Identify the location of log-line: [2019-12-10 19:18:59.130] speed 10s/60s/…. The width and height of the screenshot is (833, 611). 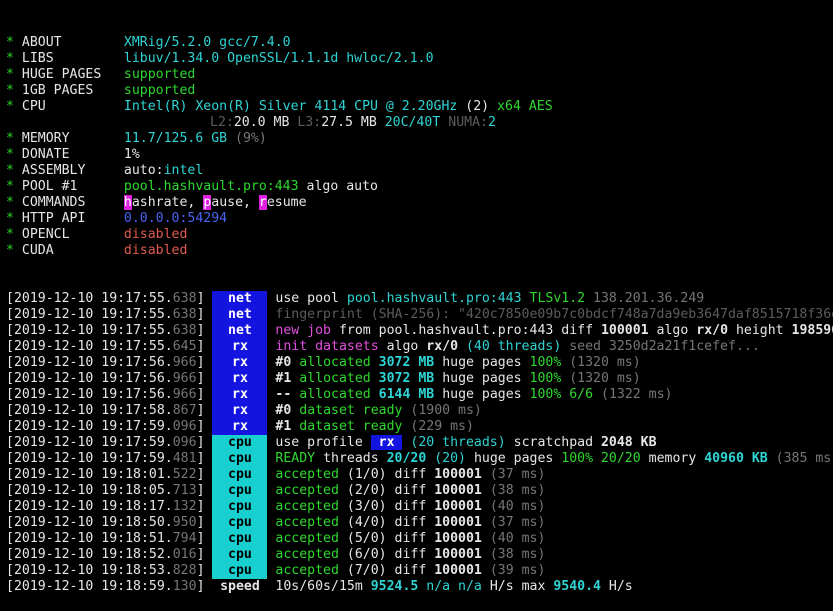
(419, 587).